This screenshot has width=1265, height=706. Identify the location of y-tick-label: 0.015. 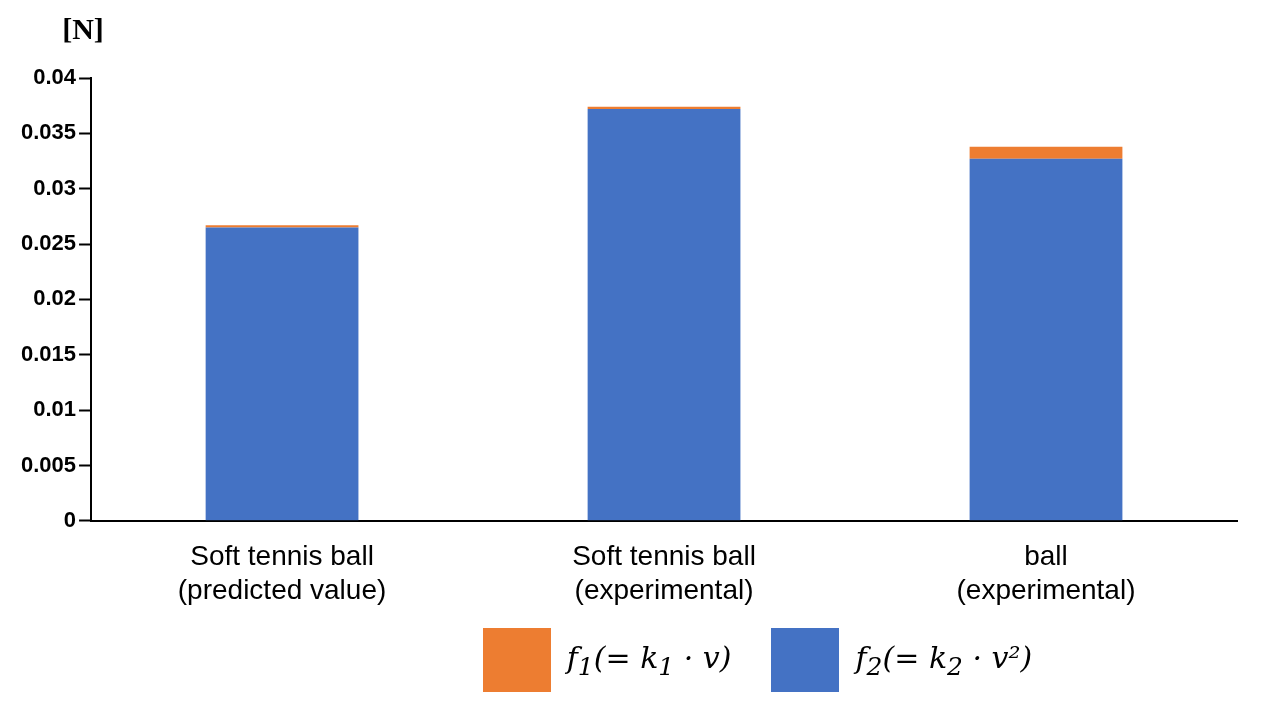
(48, 353).